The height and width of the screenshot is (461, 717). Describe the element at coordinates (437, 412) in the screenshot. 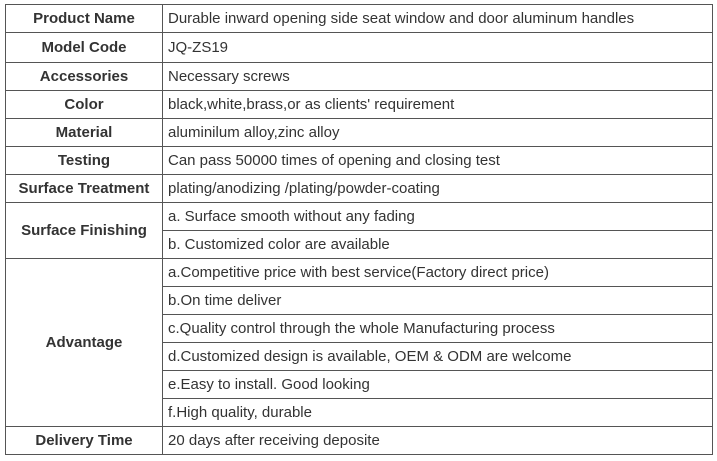

I see `spec-value: f.High quality, durable` at that location.